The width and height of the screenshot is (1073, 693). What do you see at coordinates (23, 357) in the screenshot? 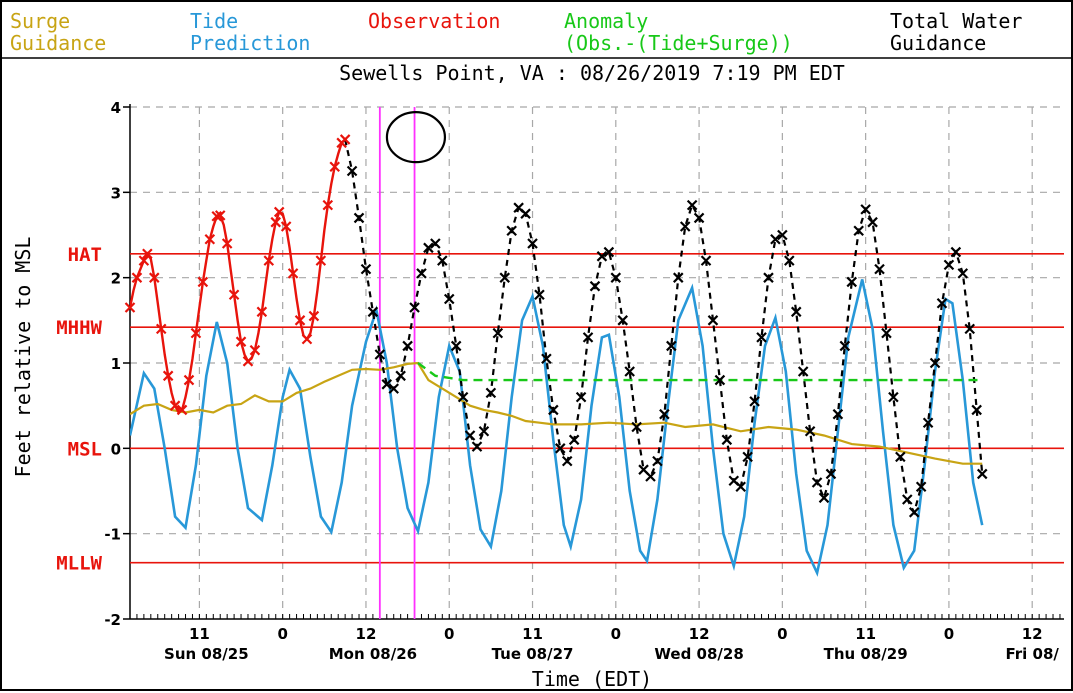
I see `y-axis-title: Feet relative to MSL` at bounding box center [23, 357].